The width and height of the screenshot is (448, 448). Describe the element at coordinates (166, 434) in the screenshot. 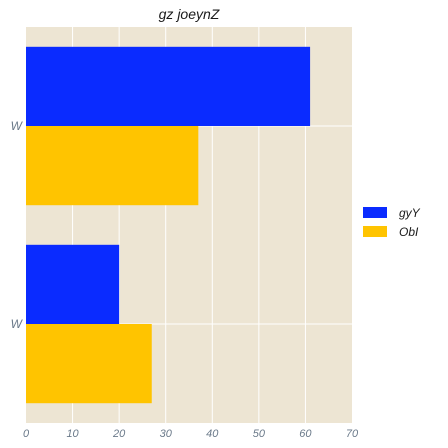

I see `x-tick-label-3: 30` at that location.